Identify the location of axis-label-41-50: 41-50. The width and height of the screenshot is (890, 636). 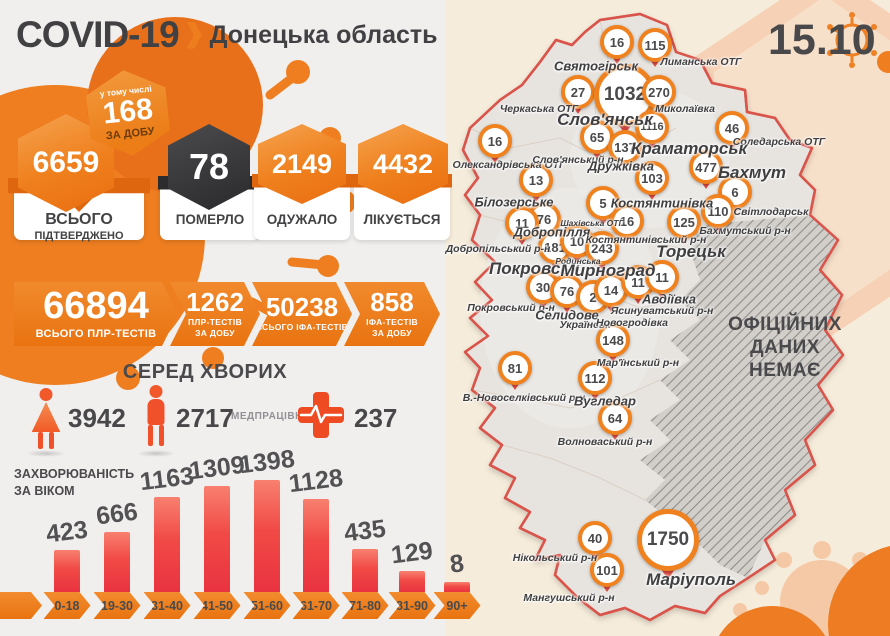
(217, 605).